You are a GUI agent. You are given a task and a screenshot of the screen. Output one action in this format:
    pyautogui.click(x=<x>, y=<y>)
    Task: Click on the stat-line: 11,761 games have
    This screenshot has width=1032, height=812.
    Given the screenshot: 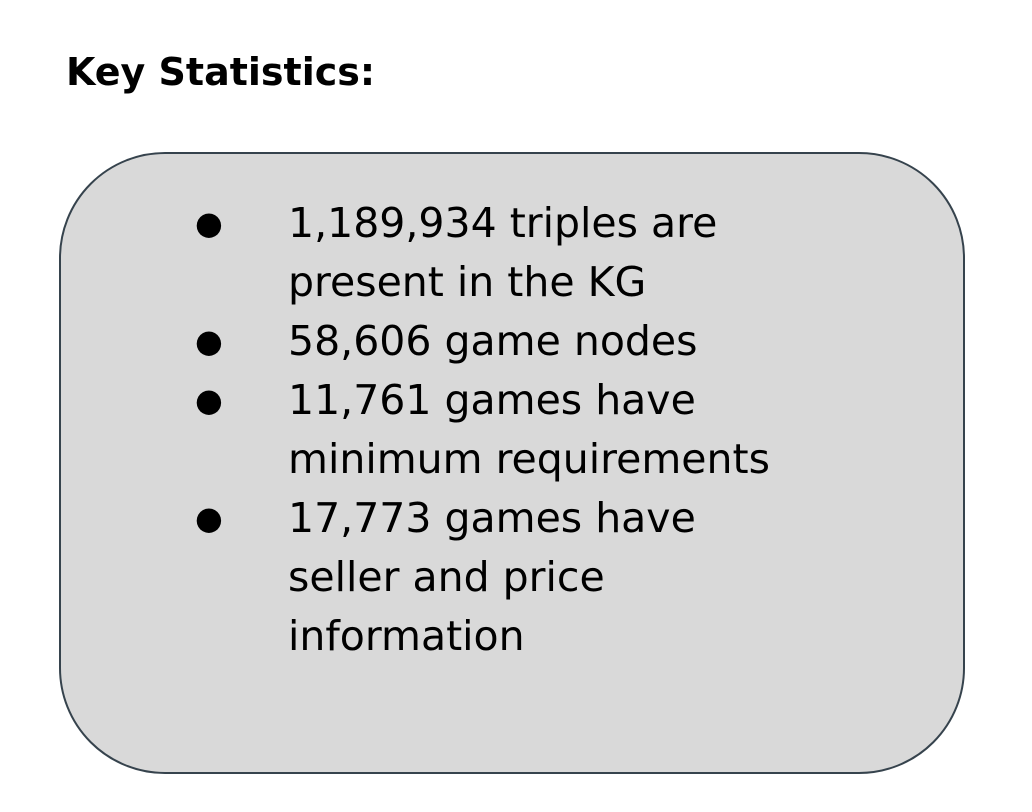 What is the action you would take?
    pyautogui.click(x=492, y=400)
    